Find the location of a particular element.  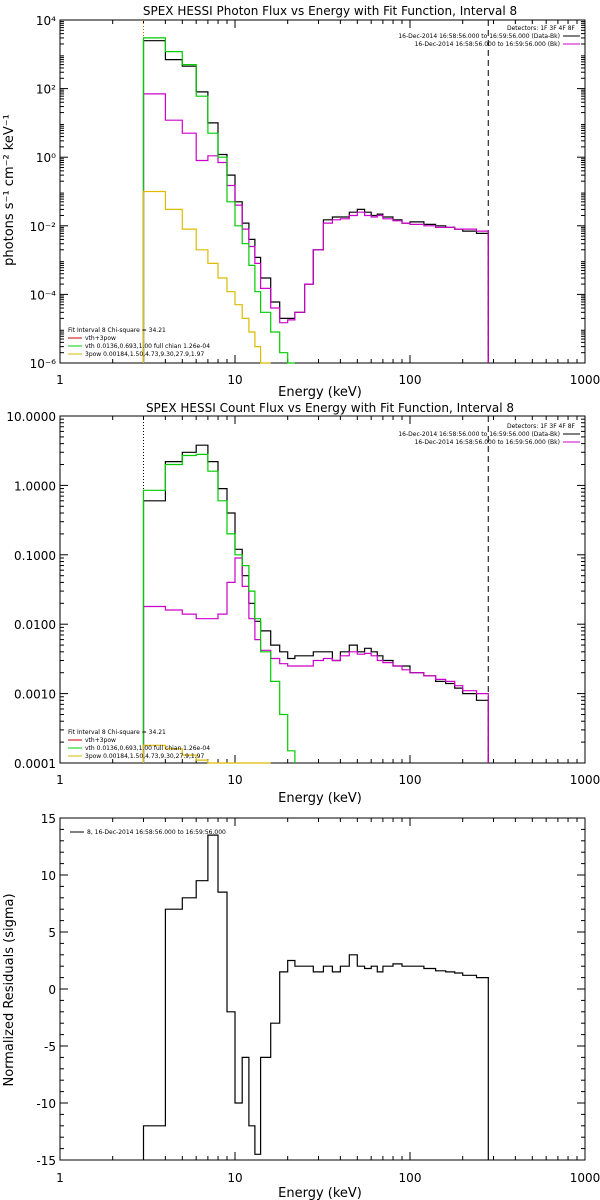

y-tick-label: 10² is located at coordinates (46, 90).